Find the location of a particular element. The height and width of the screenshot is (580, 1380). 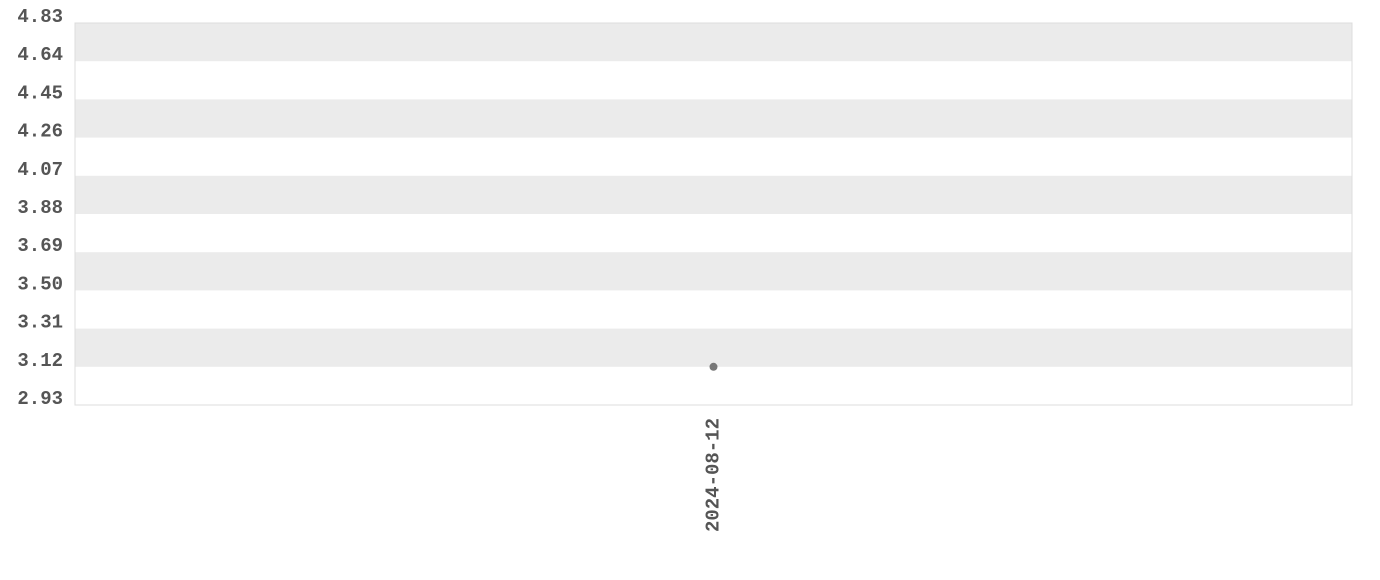

y-tick-label: 4.26 is located at coordinates (40, 132).